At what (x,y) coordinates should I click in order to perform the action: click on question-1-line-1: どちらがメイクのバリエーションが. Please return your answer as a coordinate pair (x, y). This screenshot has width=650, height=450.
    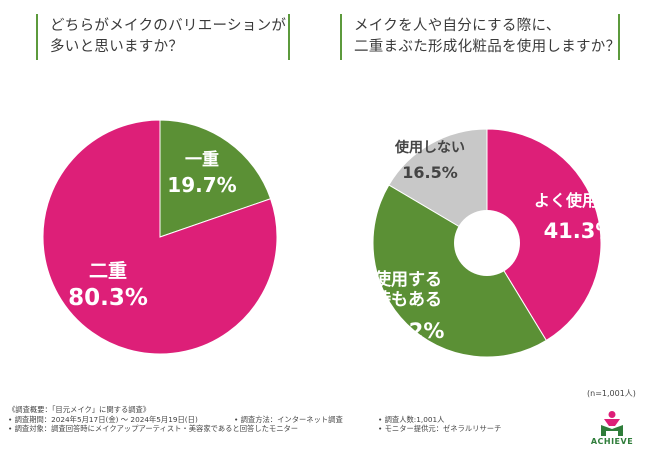
    Looking at the image, I should click on (168, 26).